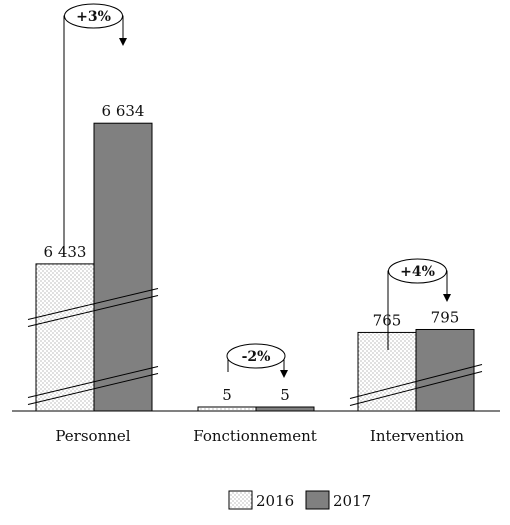 The image size is (510, 525). Describe the element at coordinates (240, 500) in the screenshot. I see `legend-swatch-2016` at that location.